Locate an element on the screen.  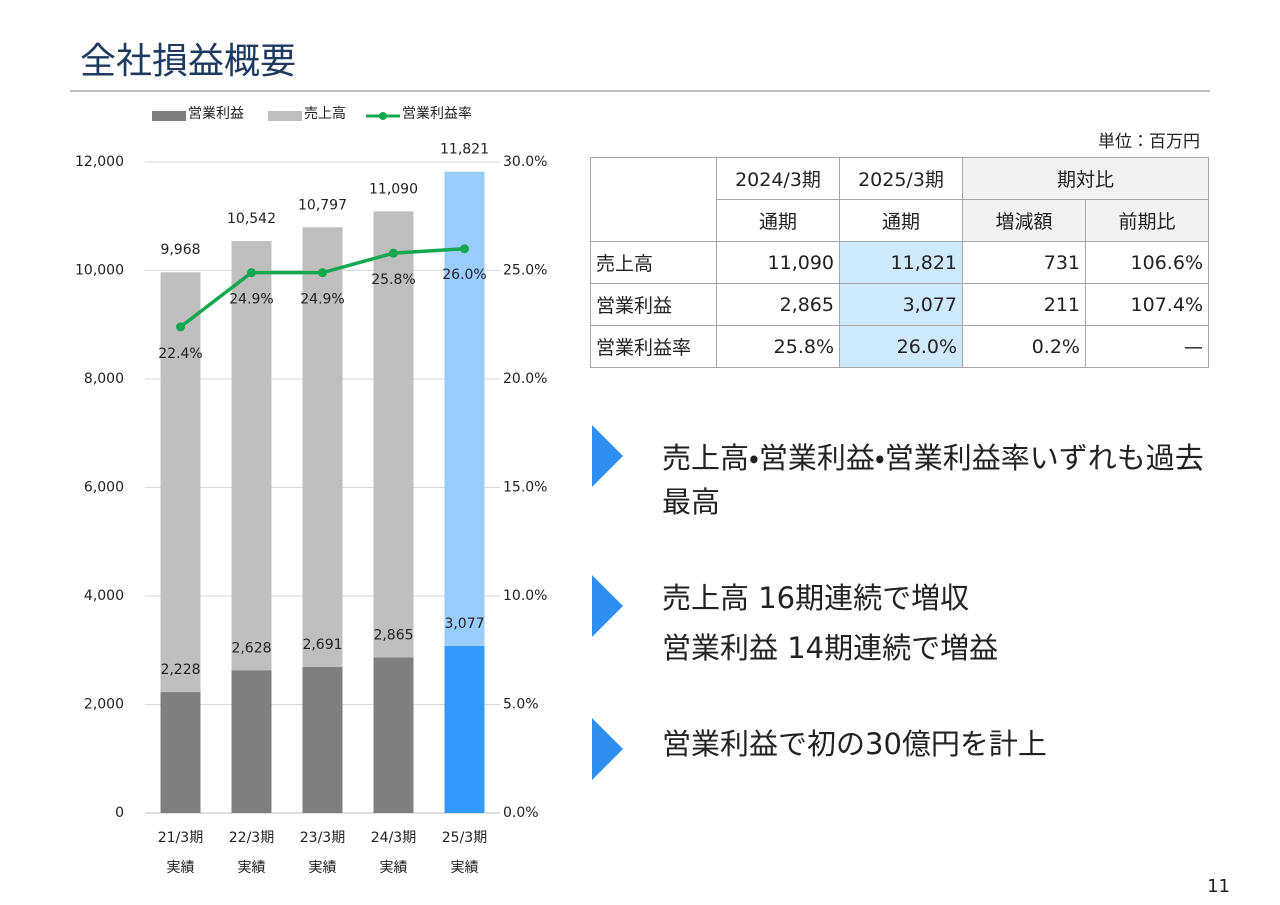
x-tick-label: 22/3期 is located at coordinates (251, 838).